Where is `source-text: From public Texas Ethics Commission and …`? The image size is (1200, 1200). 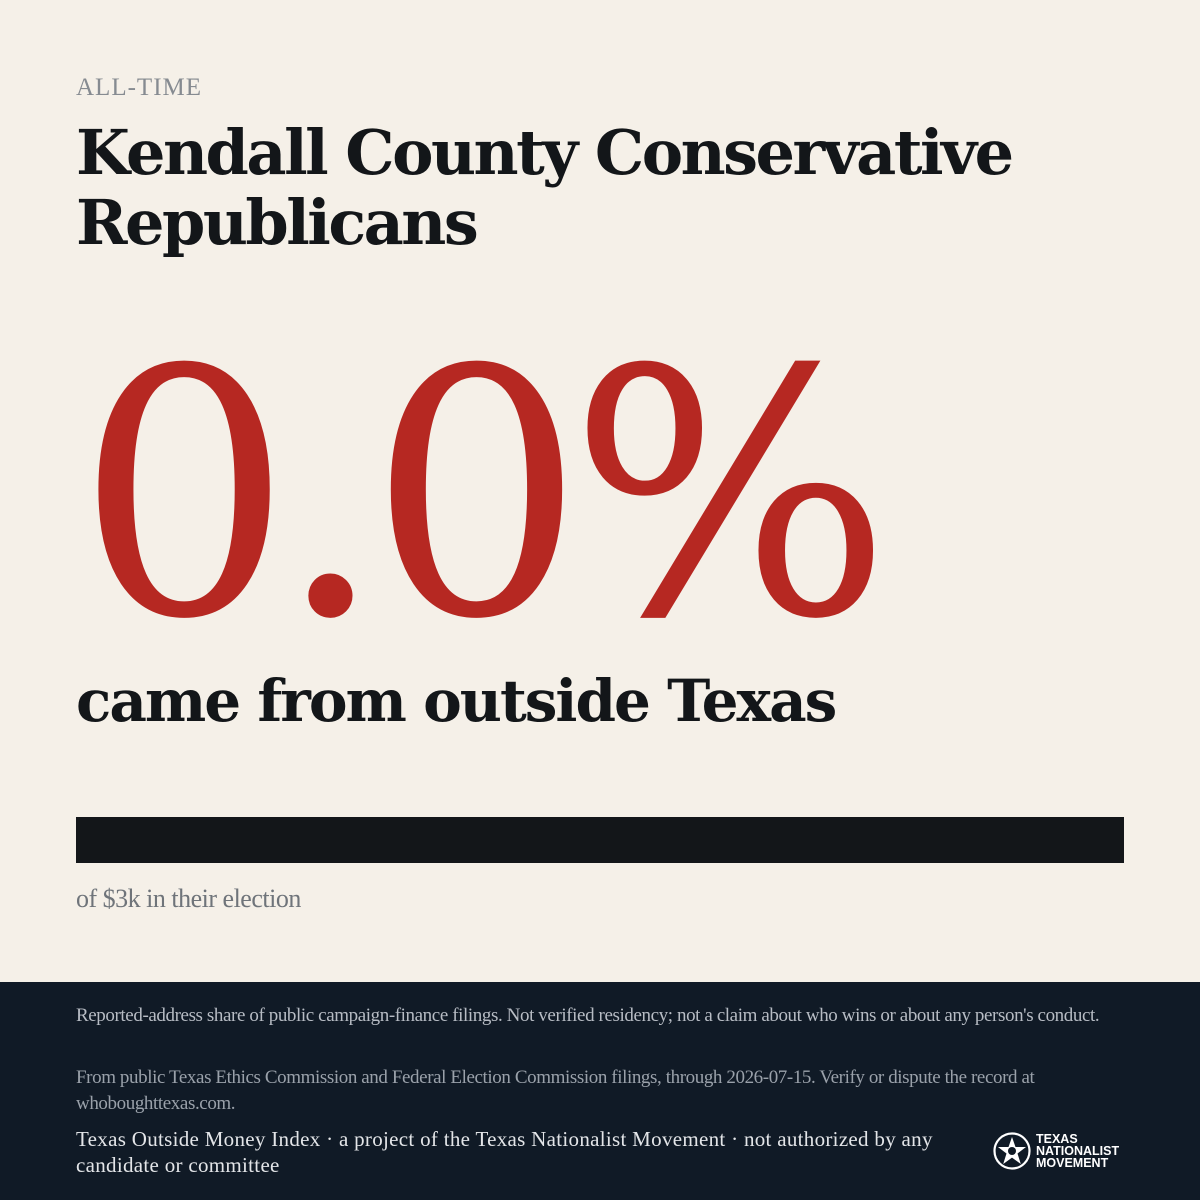
source-text: From public Texas Ethics Commission and … is located at coordinates (555, 1090).